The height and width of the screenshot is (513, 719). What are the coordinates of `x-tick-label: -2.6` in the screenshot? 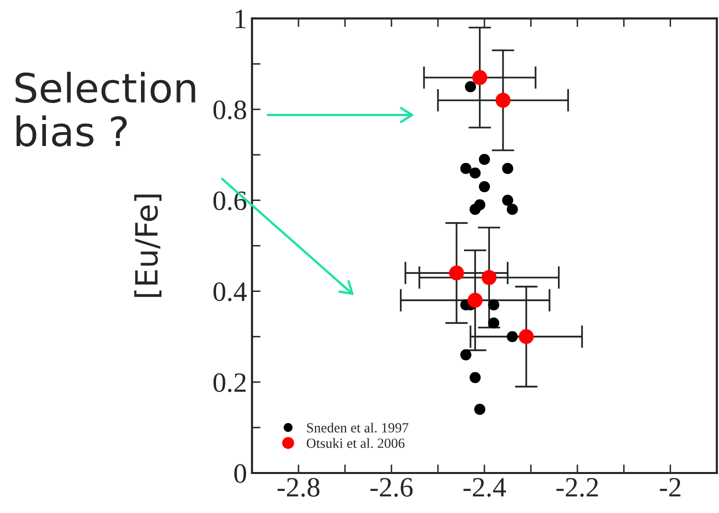 It's located at (391, 487).